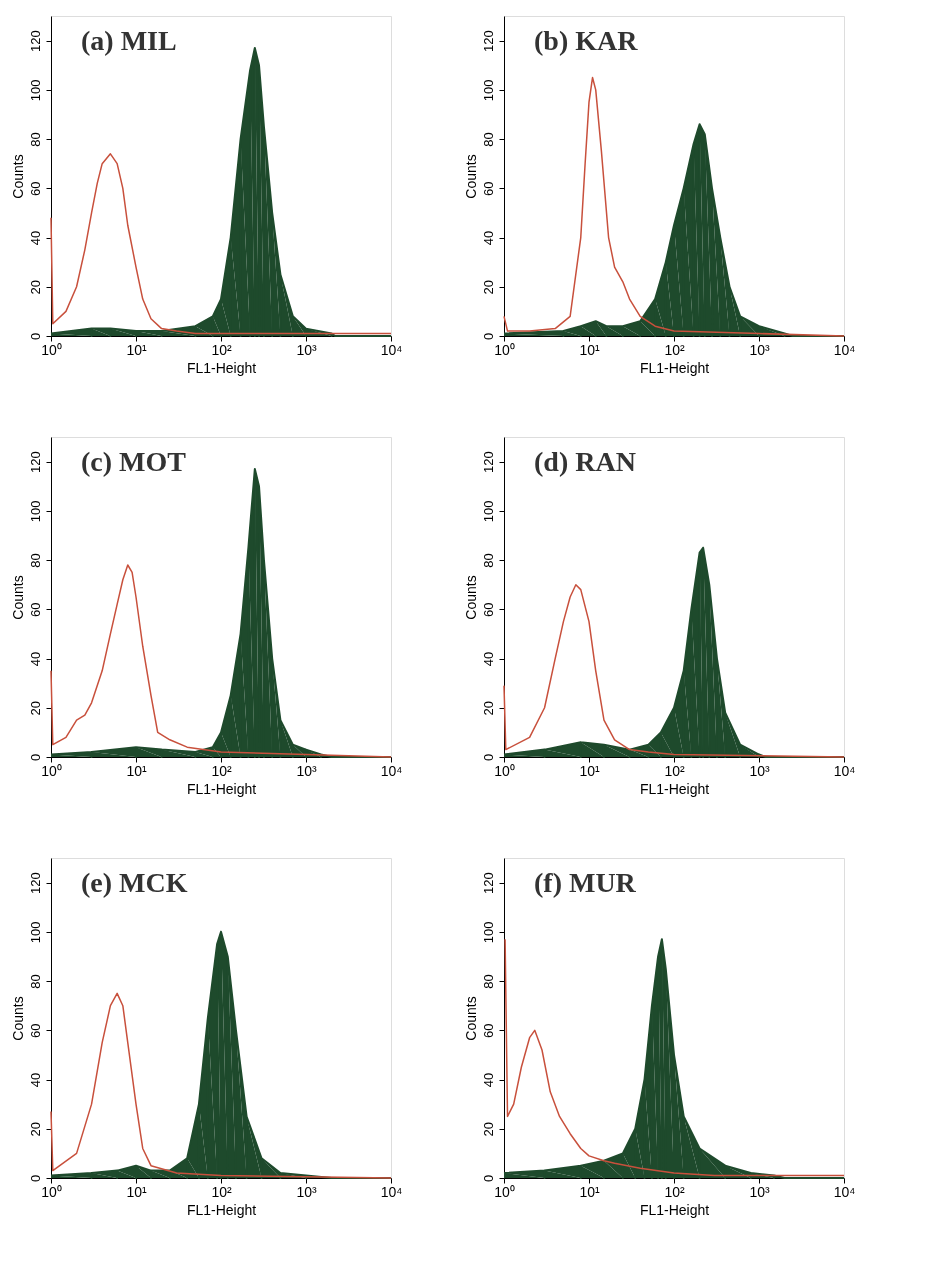 The image size is (944, 1282). What do you see at coordinates (585, 461) in the screenshot?
I see `chart-title: (d) RAN` at bounding box center [585, 461].